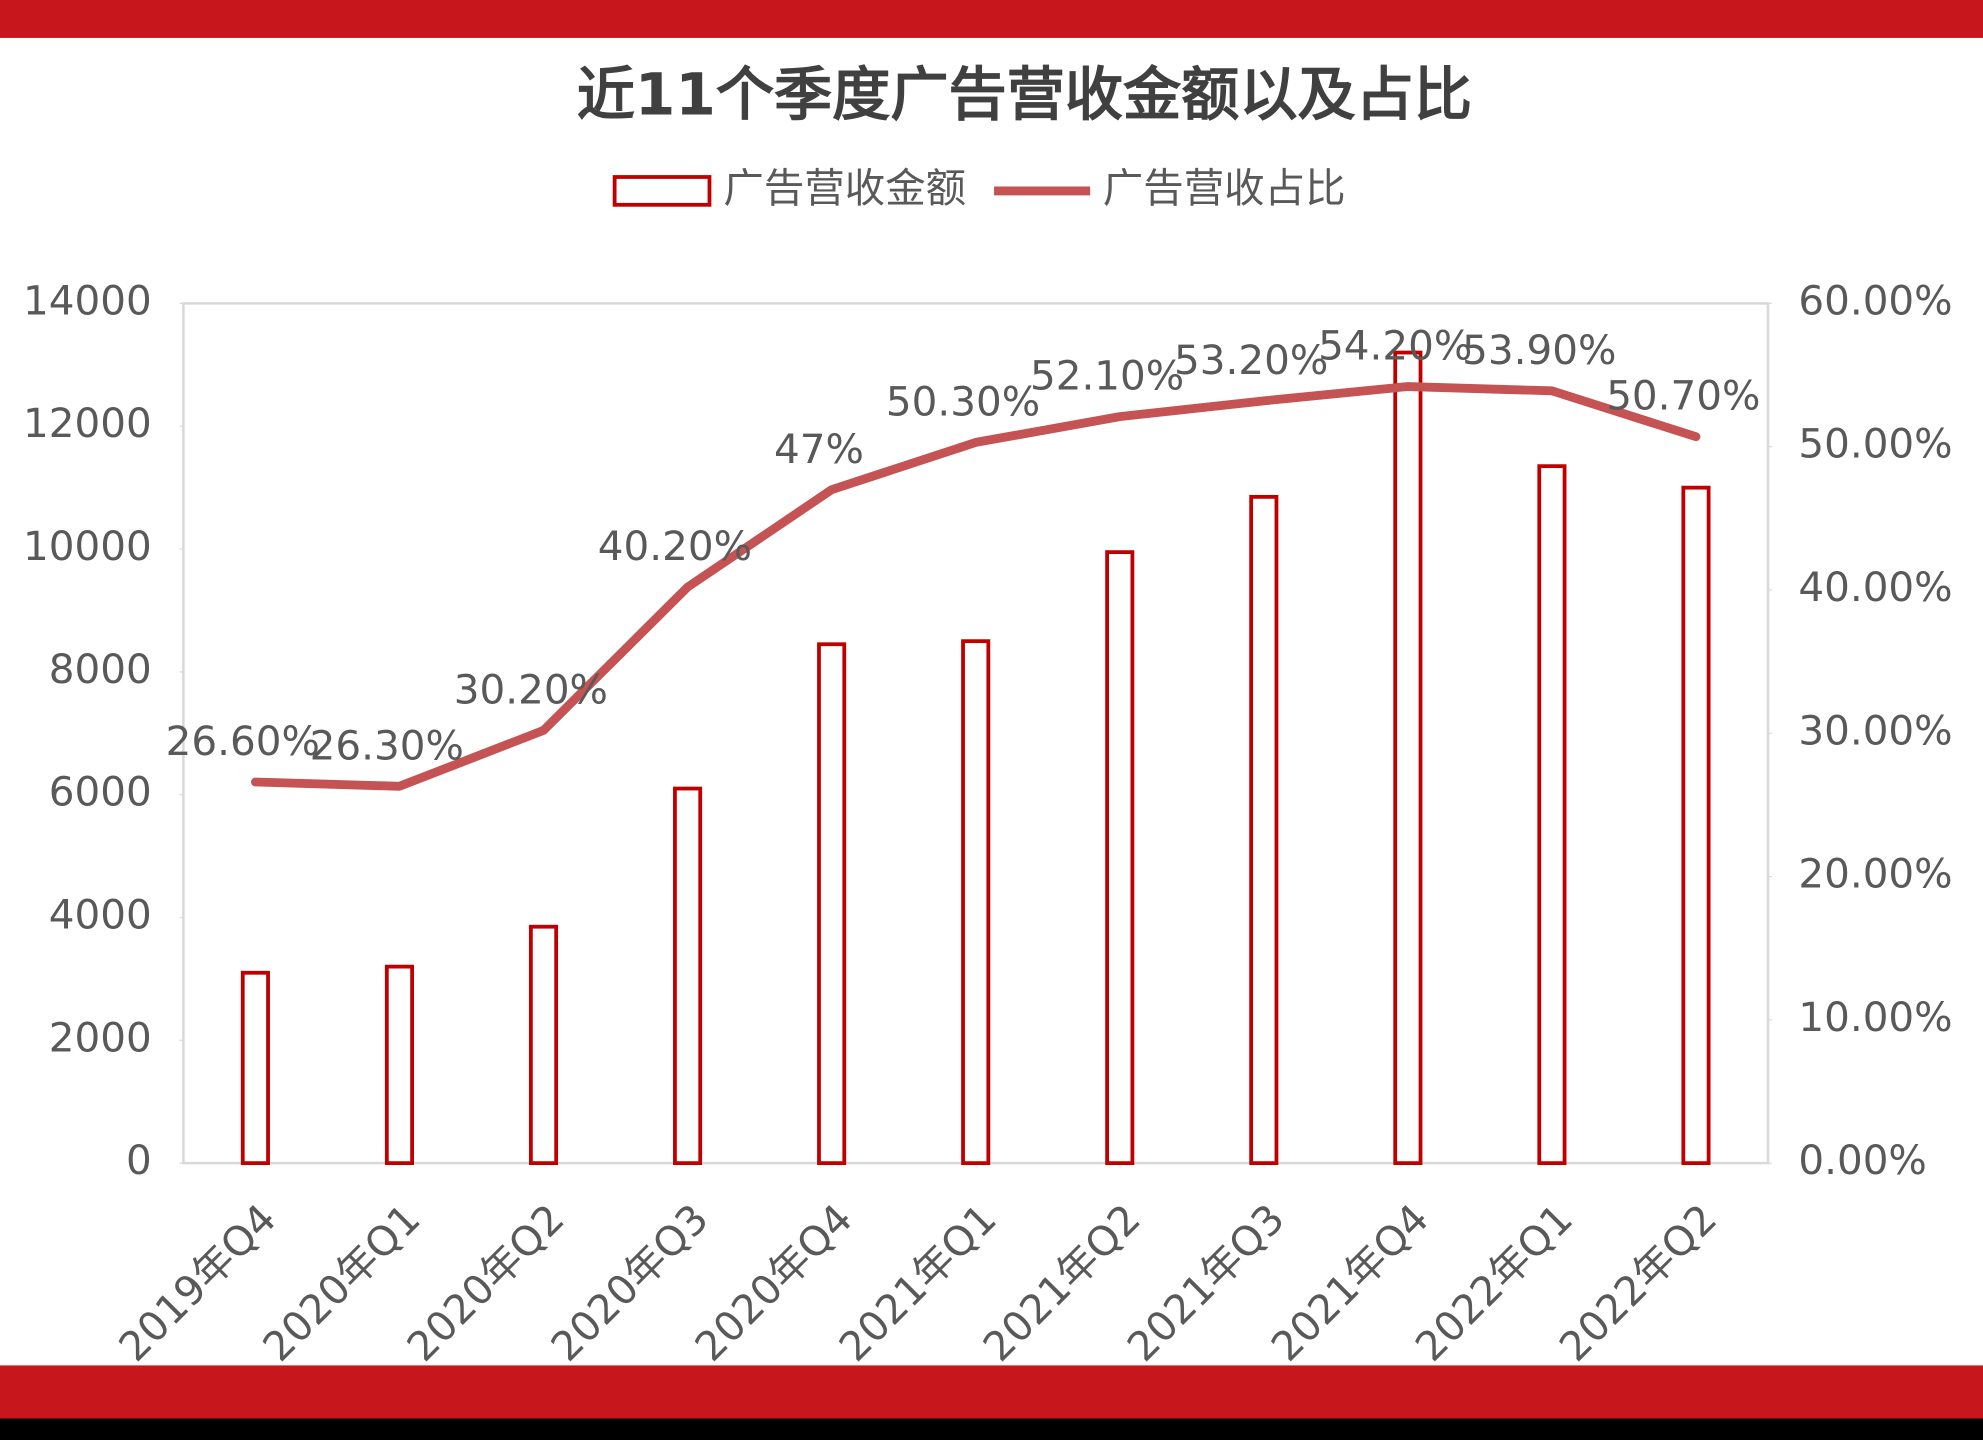 This screenshot has height=1440, width=1983. I want to click on y2-tick-label: 40.00%, so click(1875, 587).